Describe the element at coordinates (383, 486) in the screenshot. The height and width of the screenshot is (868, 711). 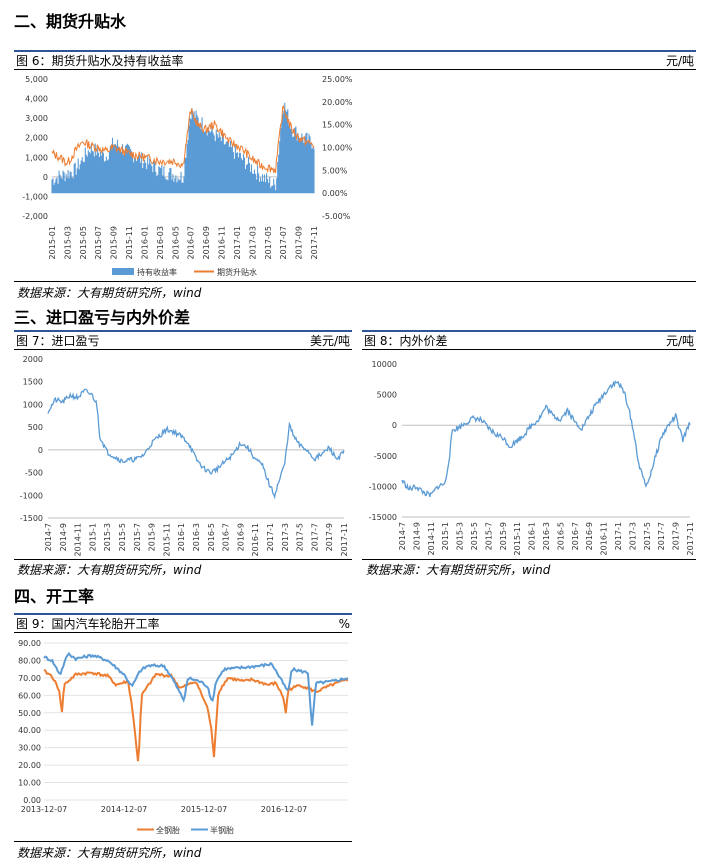
I see `y-tick: -10000` at that location.